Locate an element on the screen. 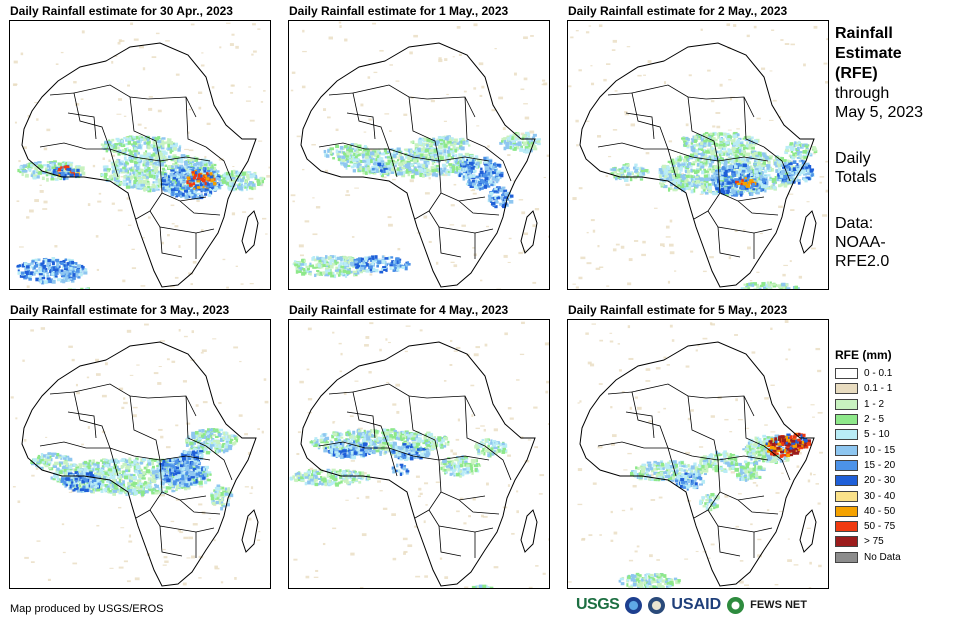 The width and height of the screenshot is (967, 626). legend-label: 0.1 - 1 is located at coordinates (878, 389).